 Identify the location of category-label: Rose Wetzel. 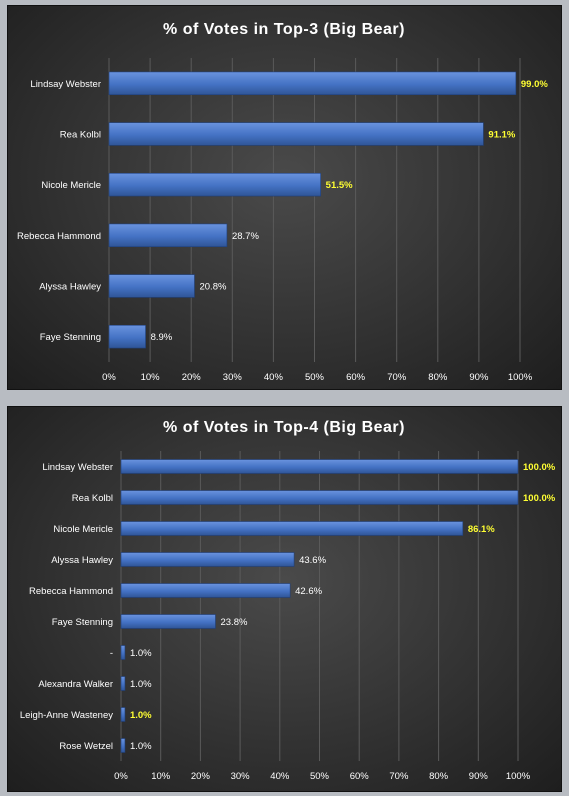
(86, 746).